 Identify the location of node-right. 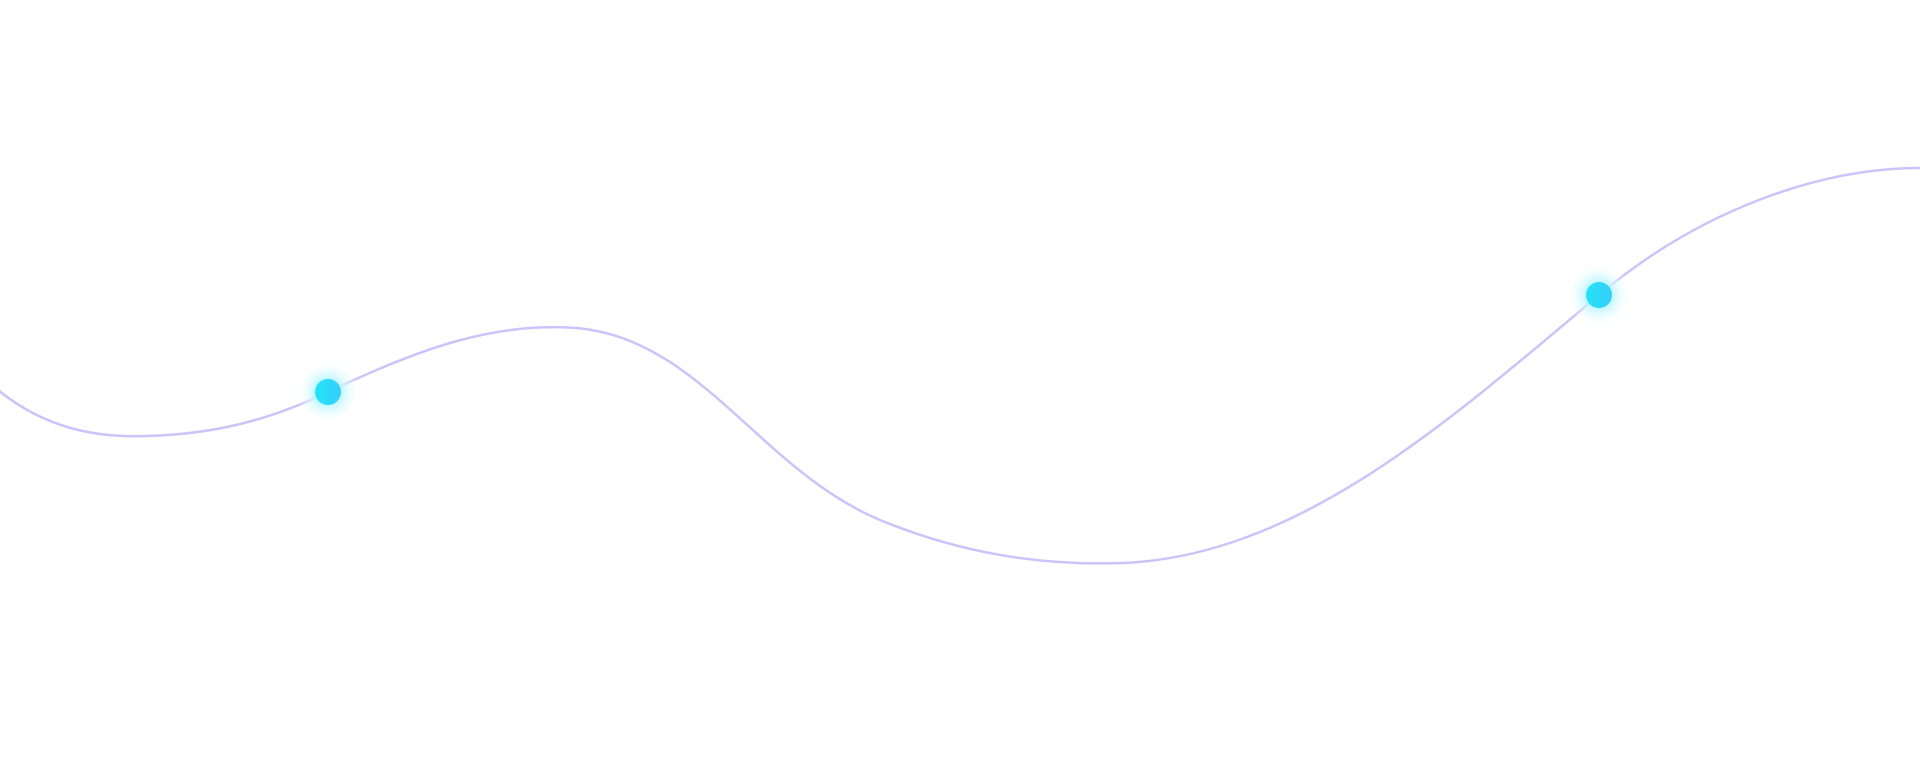
(1599, 295).